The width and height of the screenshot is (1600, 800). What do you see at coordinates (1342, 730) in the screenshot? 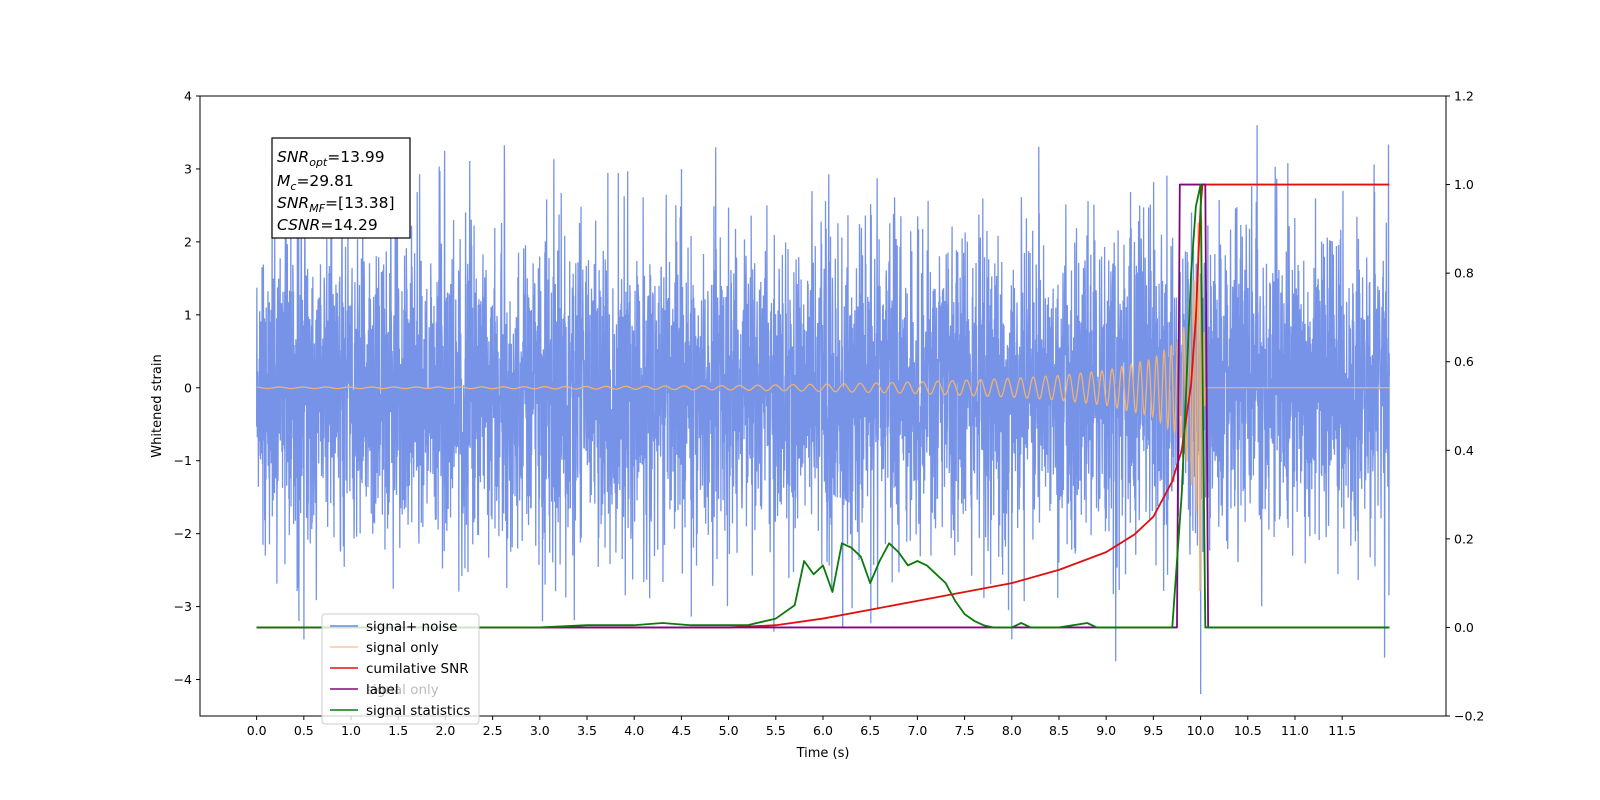
I see `x-tick-label: 11.5` at bounding box center [1342, 730].